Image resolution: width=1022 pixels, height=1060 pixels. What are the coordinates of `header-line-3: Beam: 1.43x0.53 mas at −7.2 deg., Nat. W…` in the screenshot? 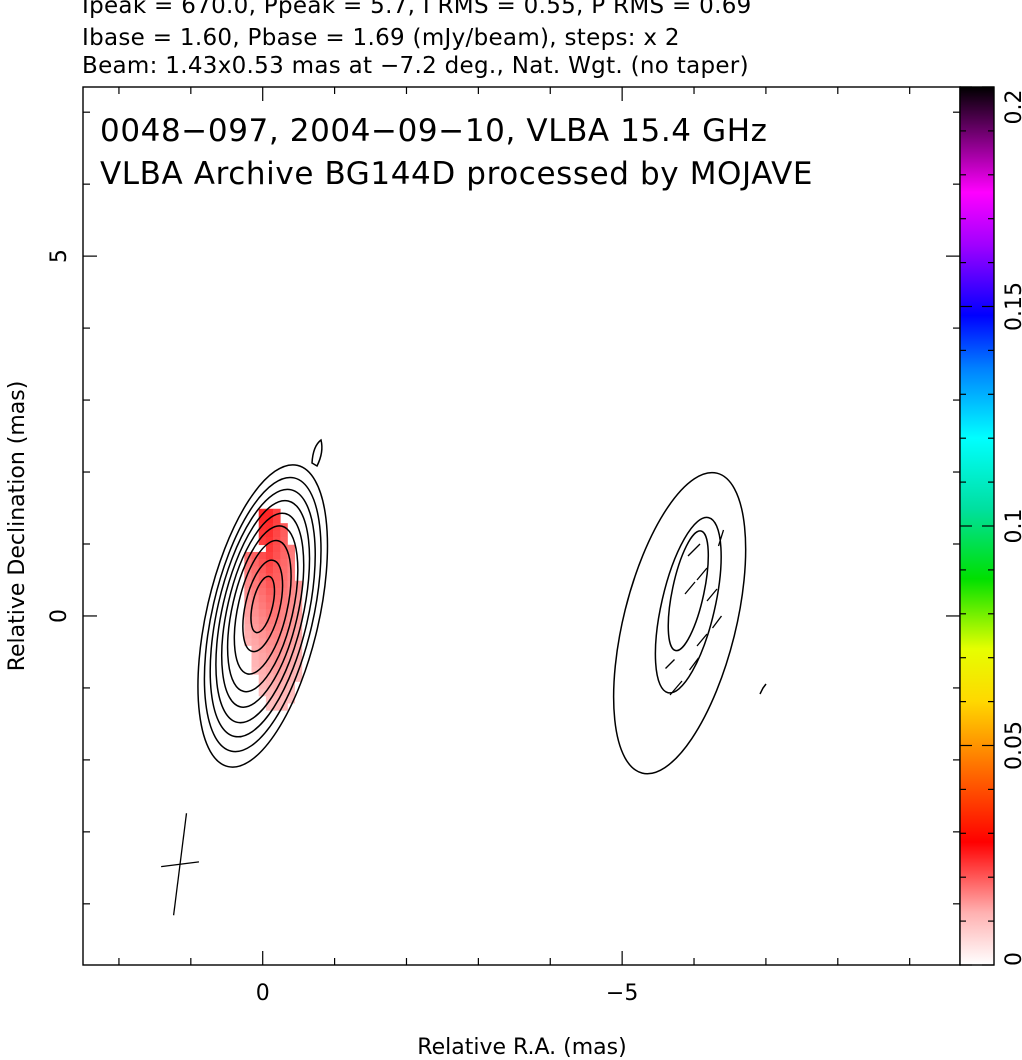 It's located at (415, 66).